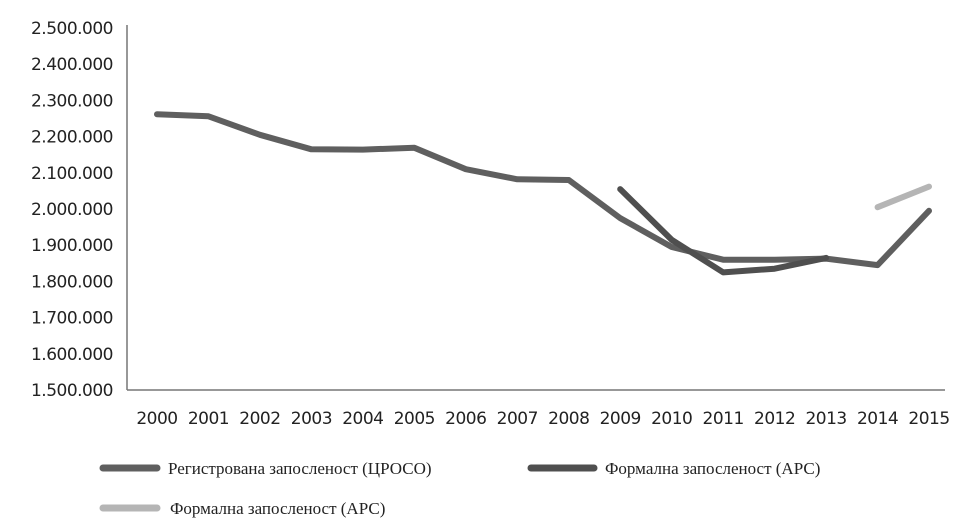 Image resolution: width=962 pixels, height=520 pixels. Describe the element at coordinates (712, 468) in the screenshot. I see `legend-label-series-2: Формална запосленост (АРС)` at that location.